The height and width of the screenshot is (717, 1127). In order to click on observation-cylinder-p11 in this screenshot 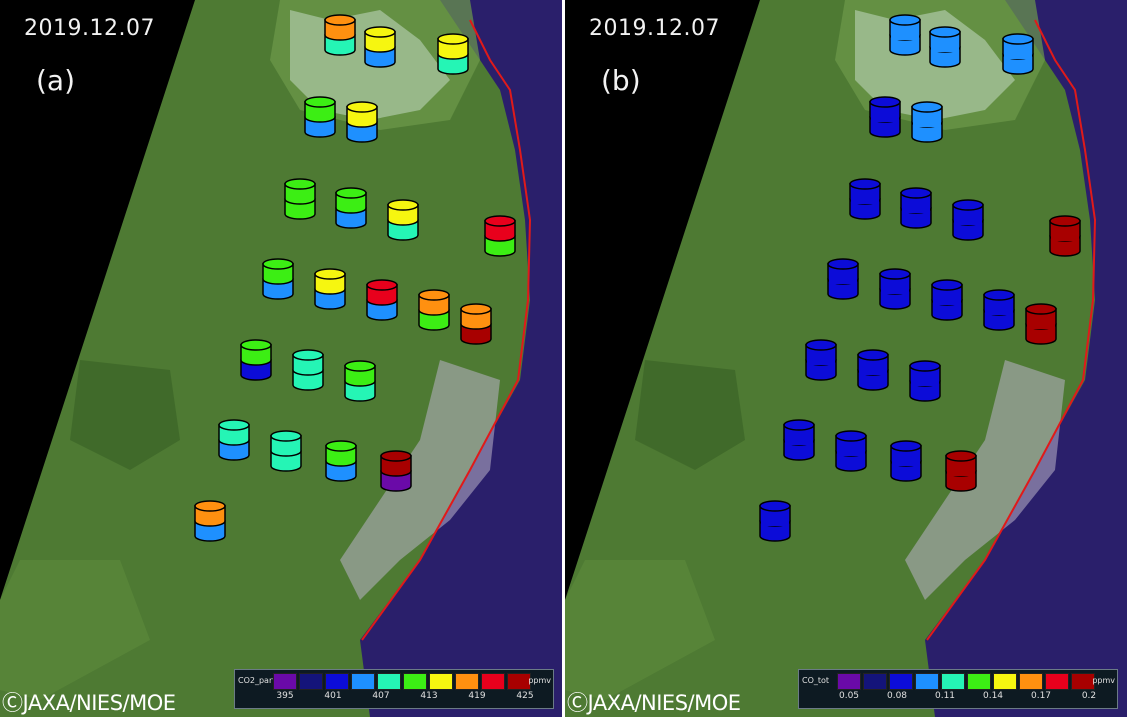, I will do `click(330, 289)`.